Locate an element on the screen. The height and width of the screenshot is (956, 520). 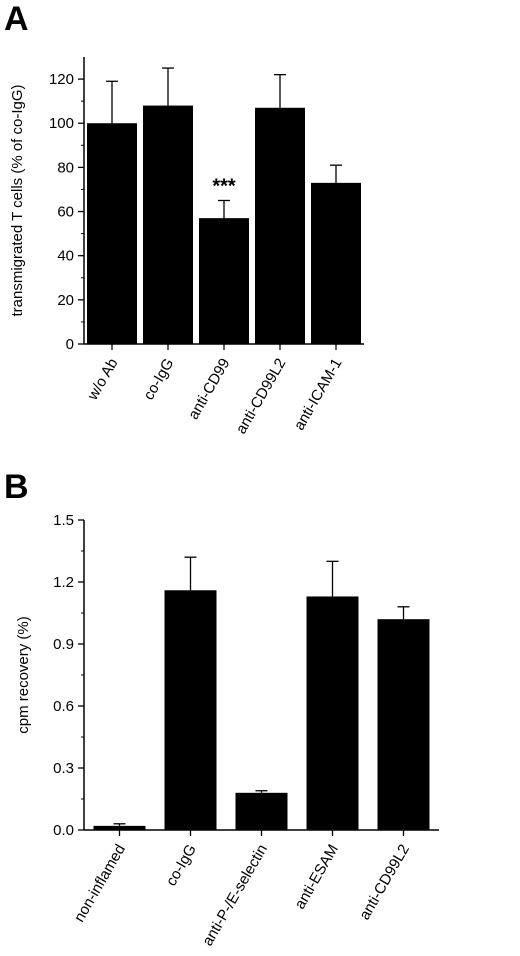
y-tick-label: 0 is located at coordinates (70, 344).